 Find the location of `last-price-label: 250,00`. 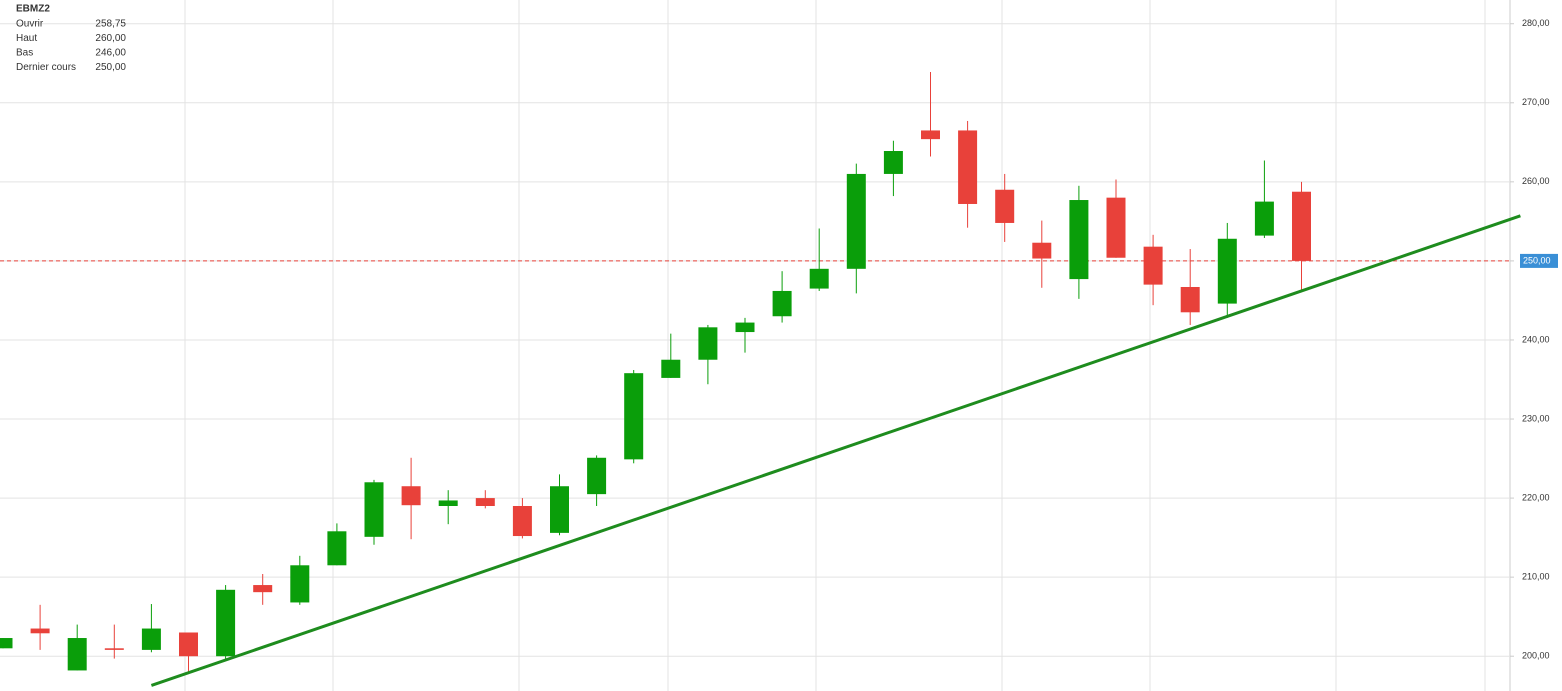

last-price-label: 250,00 is located at coordinates (1537, 260).